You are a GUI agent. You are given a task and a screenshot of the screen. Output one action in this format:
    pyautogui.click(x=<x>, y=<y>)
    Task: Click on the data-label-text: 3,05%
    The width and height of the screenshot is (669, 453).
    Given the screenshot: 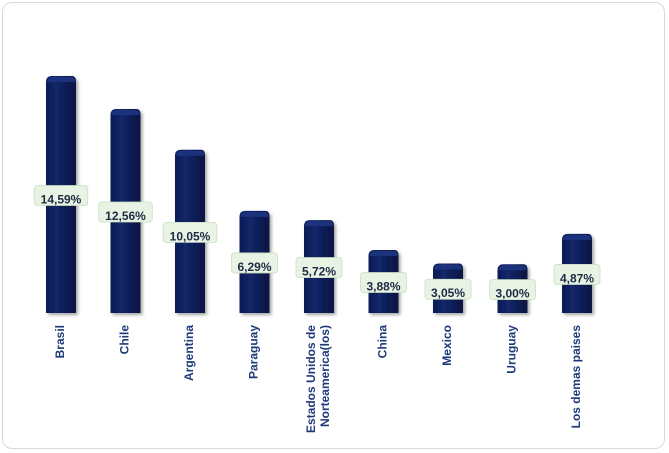 What is the action you would take?
    pyautogui.click(x=448, y=293)
    